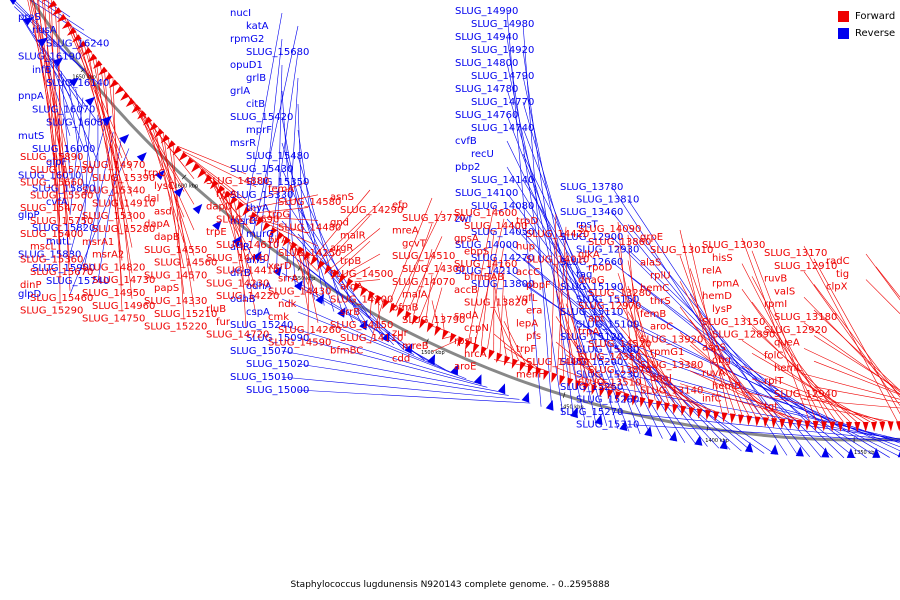 The width and height of the screenshot is (900, 600). Describe the element at coordinates (591, 387) in the screenshot. I see `reverse-gene-label-slug-15250: SLUG_15250` at that location.